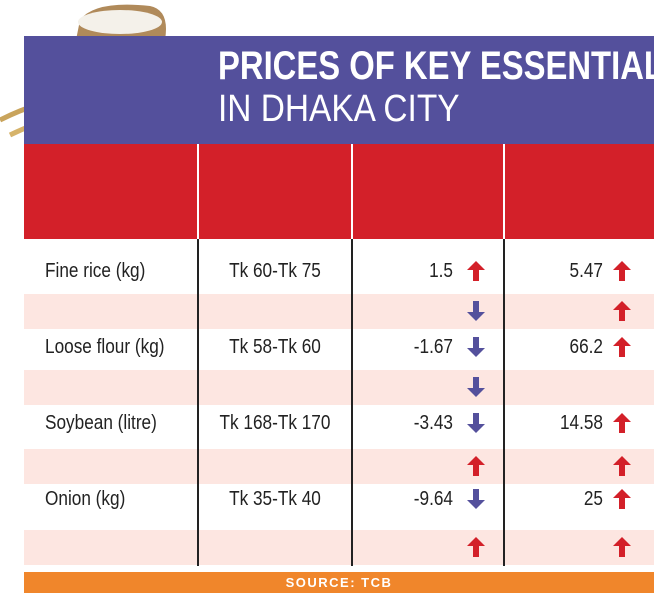 The width and height of the screenshot is (654, 597). I want to click on item-price: Tk 60-Tk 75, so click(275, 271).